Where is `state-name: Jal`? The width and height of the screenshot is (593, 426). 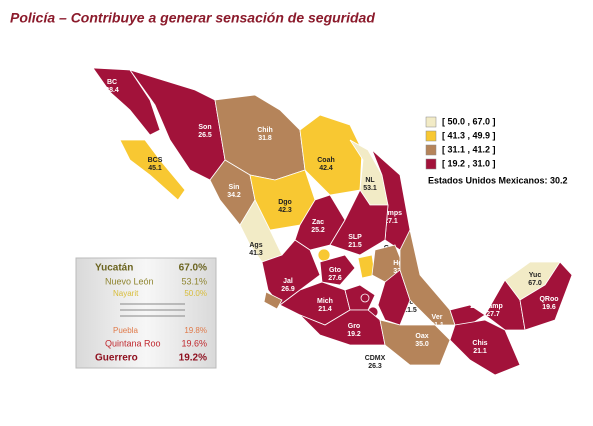 state-name: Jal is located at coordinates (288, 281).